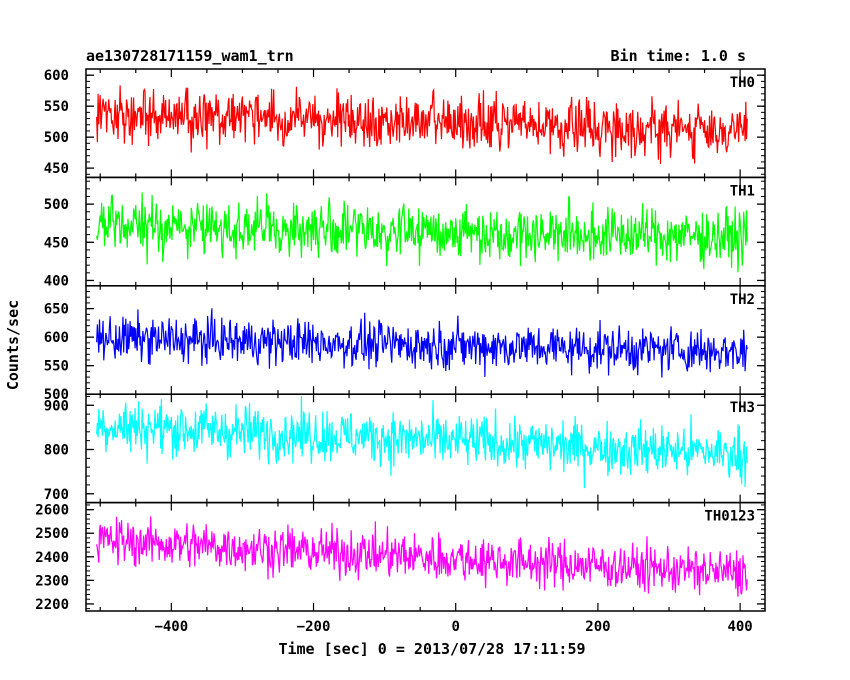  Describe the element at coordinates (13, 345) in the screenshot. I see `y-axis-title: Counts/sec` at that location.